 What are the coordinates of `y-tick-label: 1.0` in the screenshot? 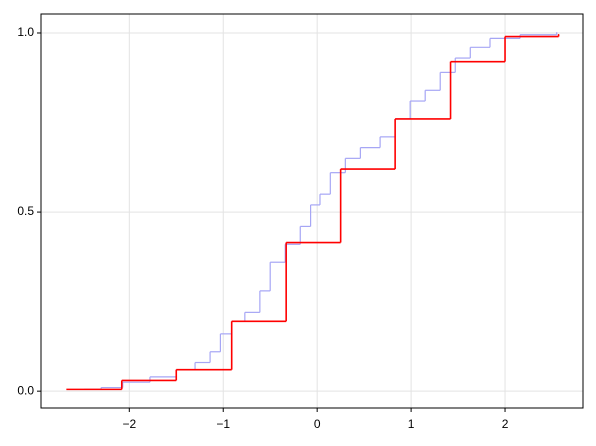 It's located at (25, 32).